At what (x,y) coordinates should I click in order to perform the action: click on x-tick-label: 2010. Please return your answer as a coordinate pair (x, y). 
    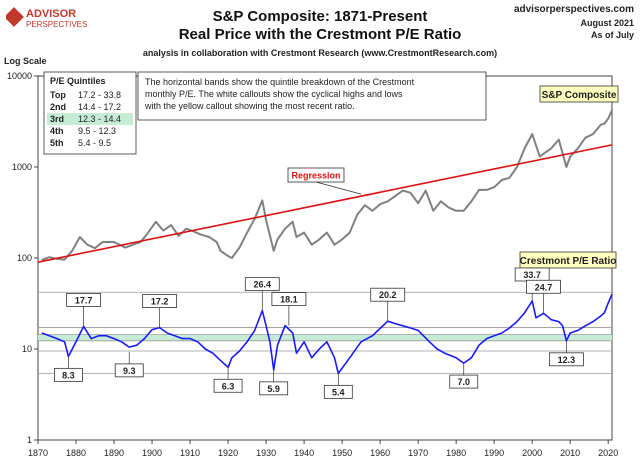
    Looking at the image, I should click on (570, 453).